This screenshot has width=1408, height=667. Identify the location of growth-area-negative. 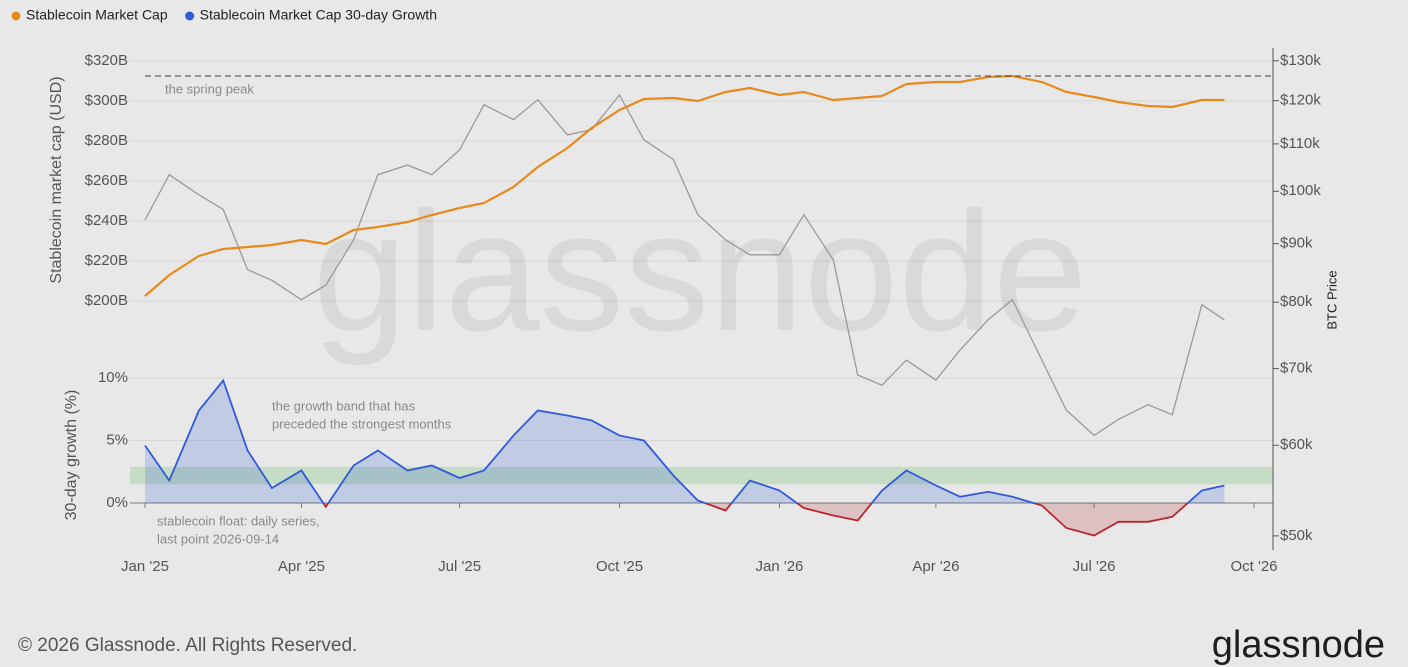
(685, 519).